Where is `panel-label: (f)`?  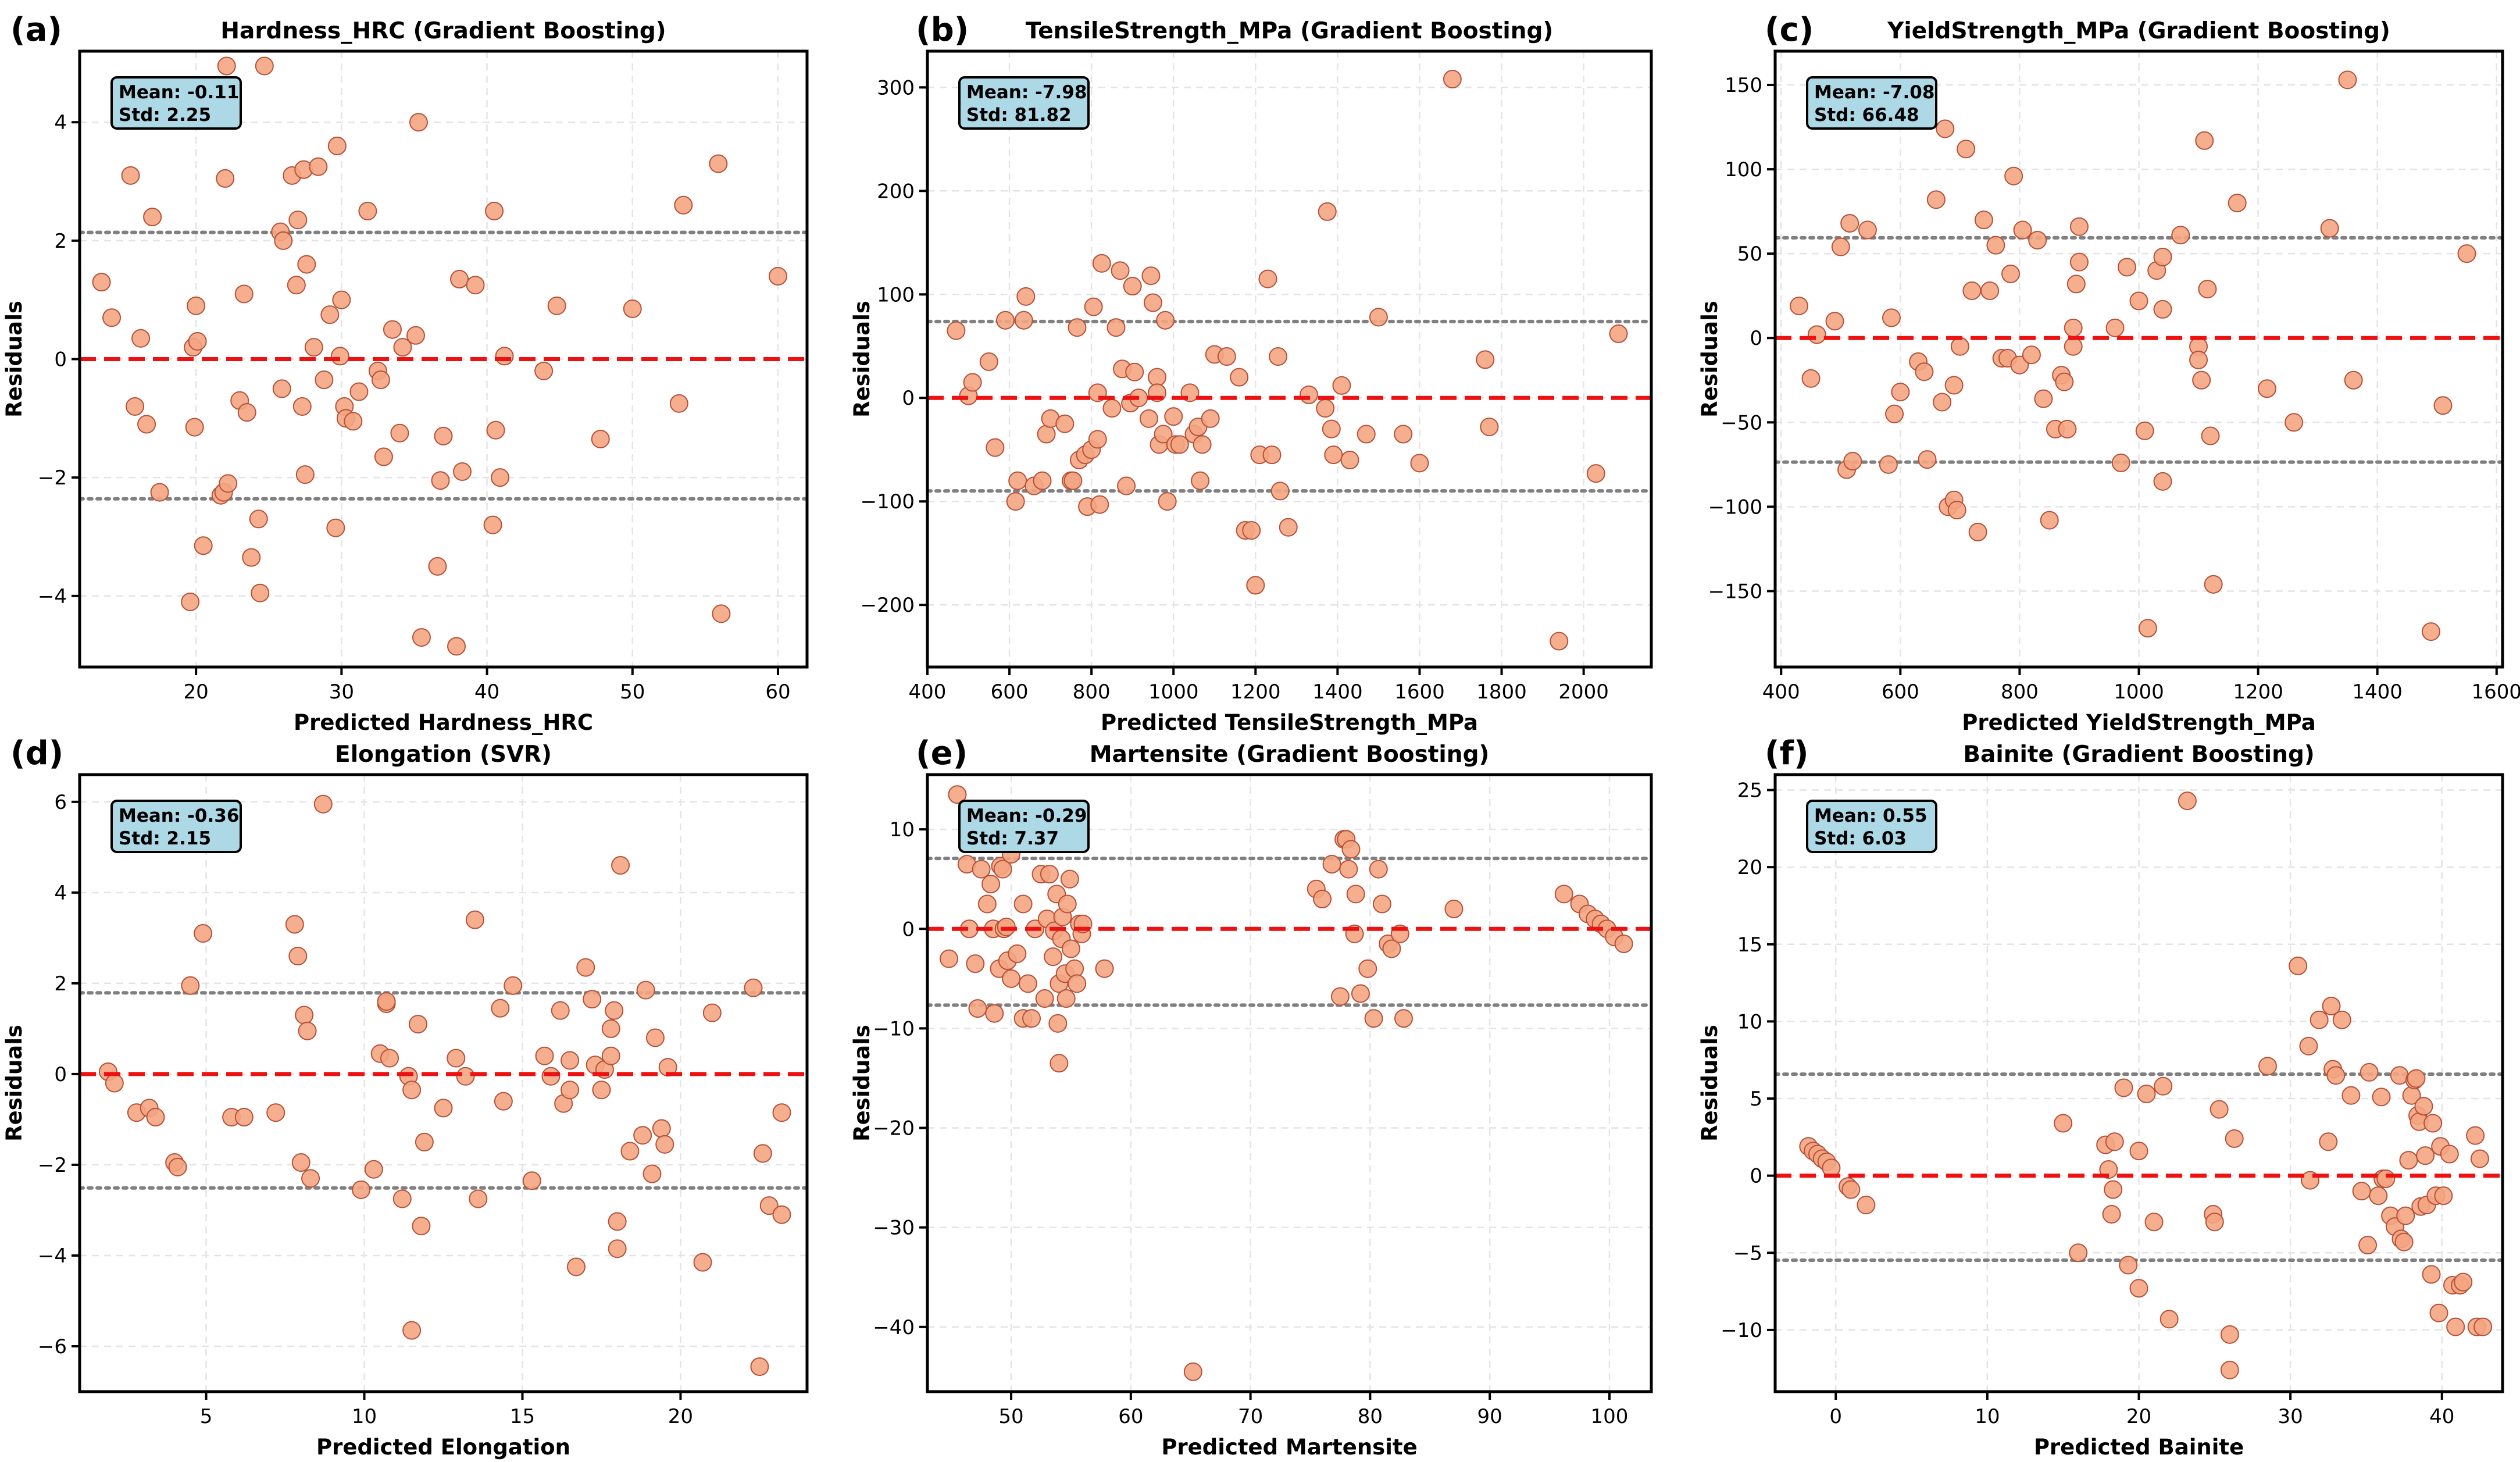
panel-label: (f) is located at coordinates (1787, 753).